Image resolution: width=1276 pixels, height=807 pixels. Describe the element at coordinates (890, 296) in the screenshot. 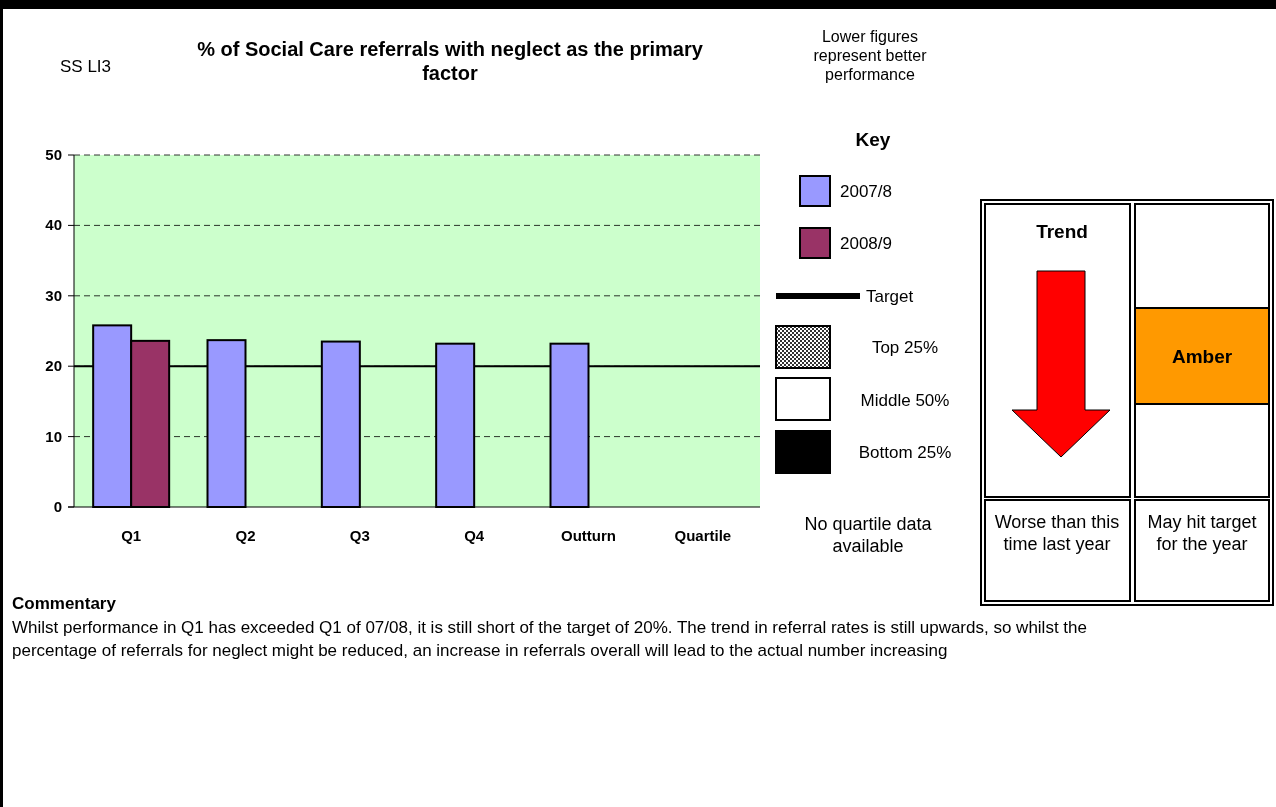

I see `legend-label: Target` at that location.